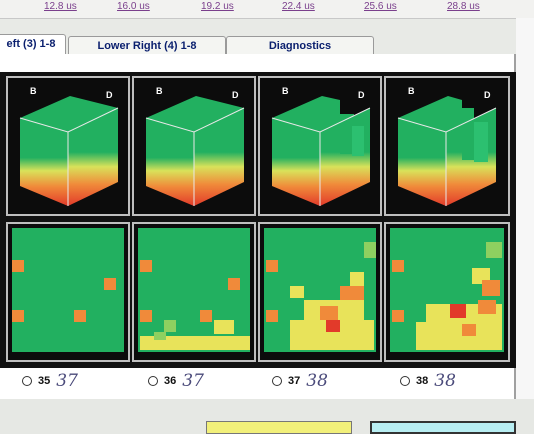  I want to click on bottom-button-yellow, so click(279, 427).